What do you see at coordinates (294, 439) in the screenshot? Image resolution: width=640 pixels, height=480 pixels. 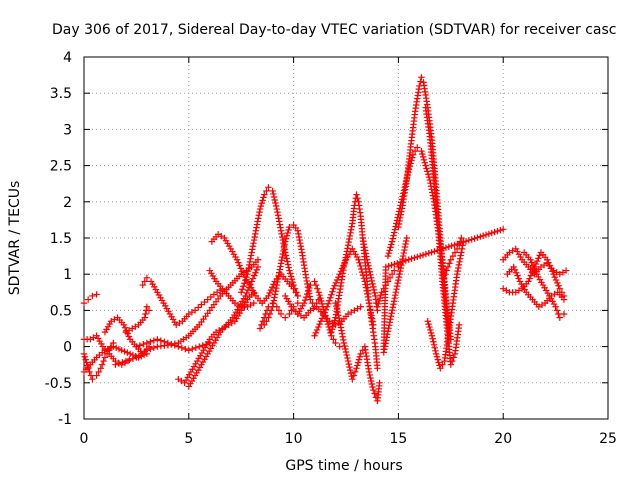 I see `x-tick-label: 10` at bounding box center [294, 439].